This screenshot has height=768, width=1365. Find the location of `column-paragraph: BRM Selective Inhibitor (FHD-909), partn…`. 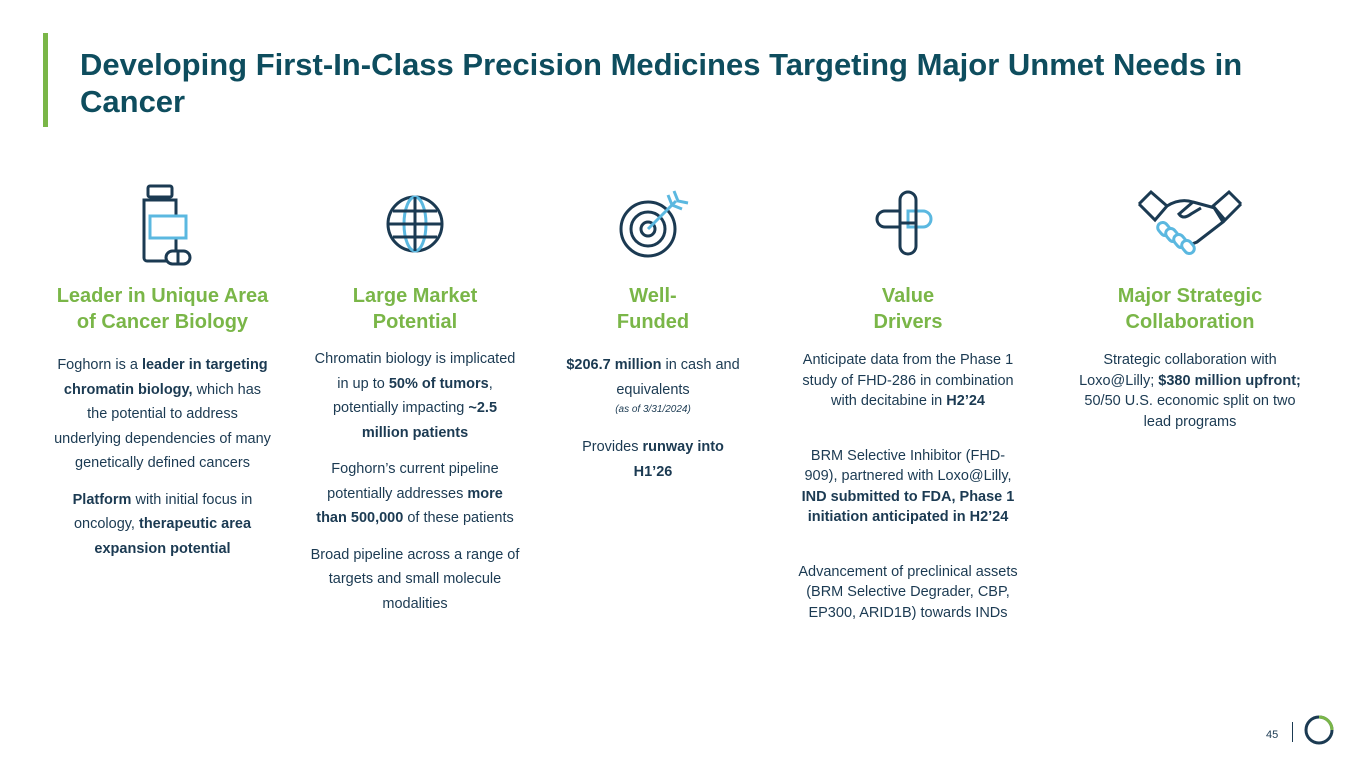

column-paragraph: BRM Selective Inhibitor (FHD-909), partn… is located at coordinates (908, 486).